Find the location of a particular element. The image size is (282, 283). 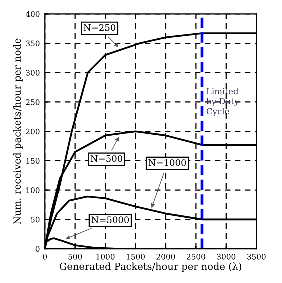

y-axis-title: Num. received packets/hour per node is located at coordinates (18, 131).